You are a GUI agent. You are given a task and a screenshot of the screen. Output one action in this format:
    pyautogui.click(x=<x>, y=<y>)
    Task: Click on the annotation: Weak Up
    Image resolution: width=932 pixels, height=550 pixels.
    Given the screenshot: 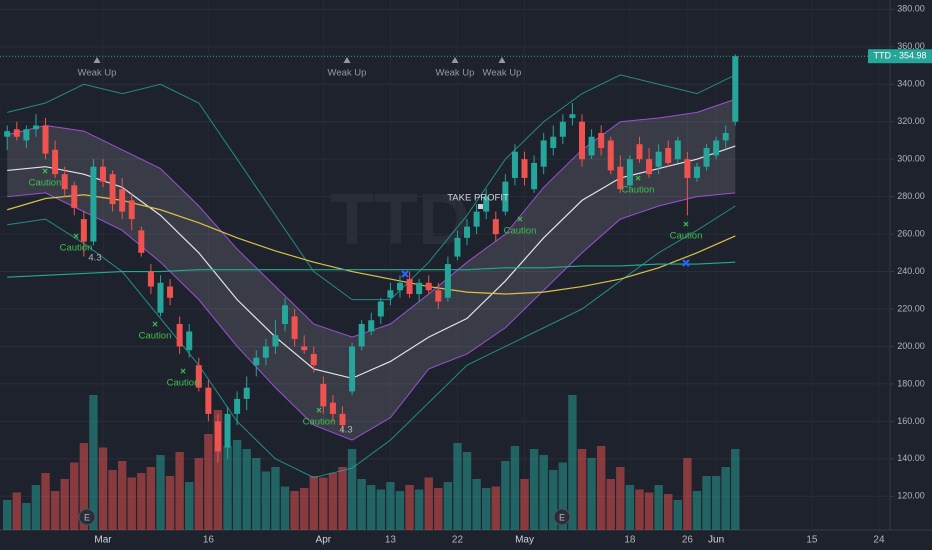 What is the action you would take?
    pyautogui.click(x=502, y=73)
    